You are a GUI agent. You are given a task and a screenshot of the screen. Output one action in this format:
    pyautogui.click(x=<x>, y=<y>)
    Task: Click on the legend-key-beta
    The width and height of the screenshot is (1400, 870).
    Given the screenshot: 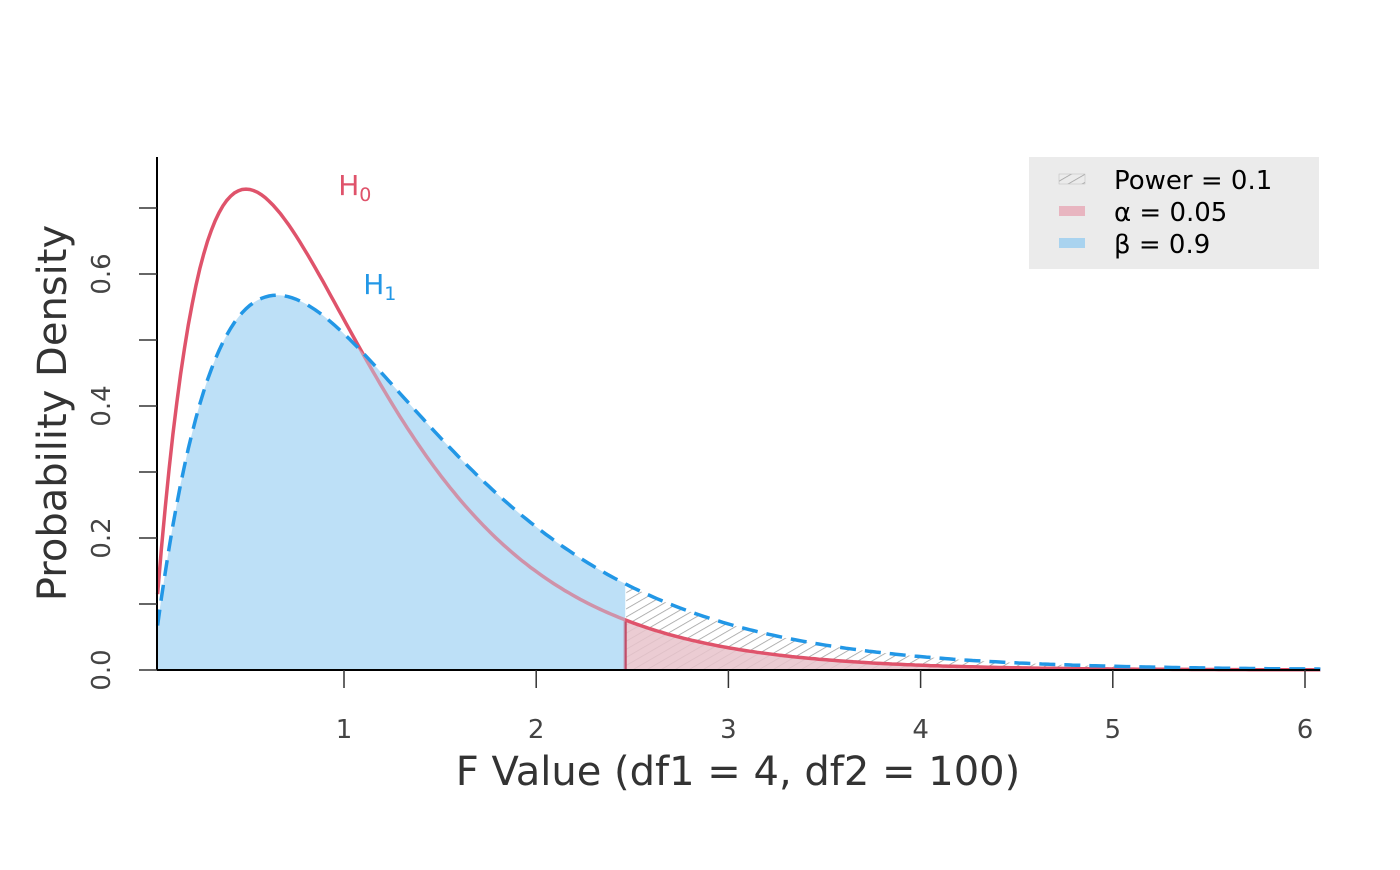 What is the action you would take?
    pyautogui.click(x=1072, y=243)
    